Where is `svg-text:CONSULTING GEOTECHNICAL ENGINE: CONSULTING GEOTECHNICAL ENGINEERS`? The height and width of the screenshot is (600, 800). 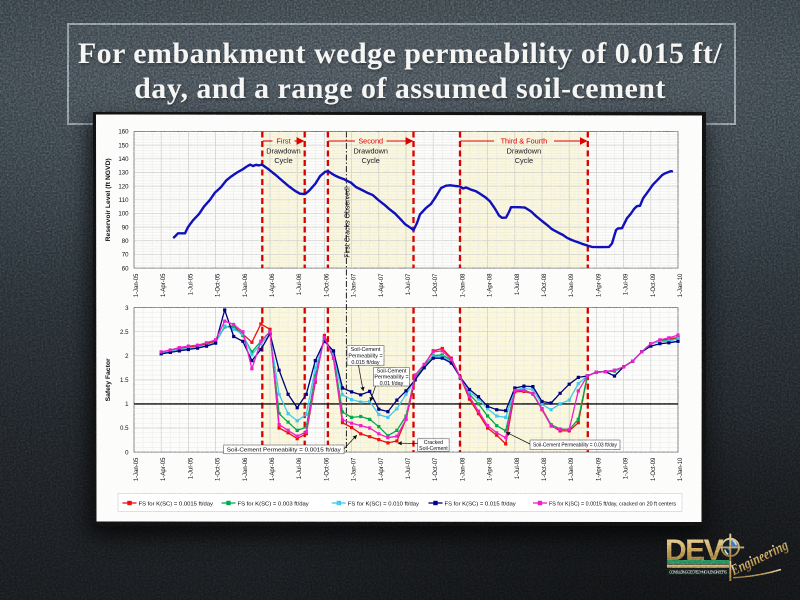 svg-text:CONSULTING GEOTECHNICAL ENGINE: CONSULTING GEOTECHNICAL ENGINEERS is located at coordinates (698, 571).